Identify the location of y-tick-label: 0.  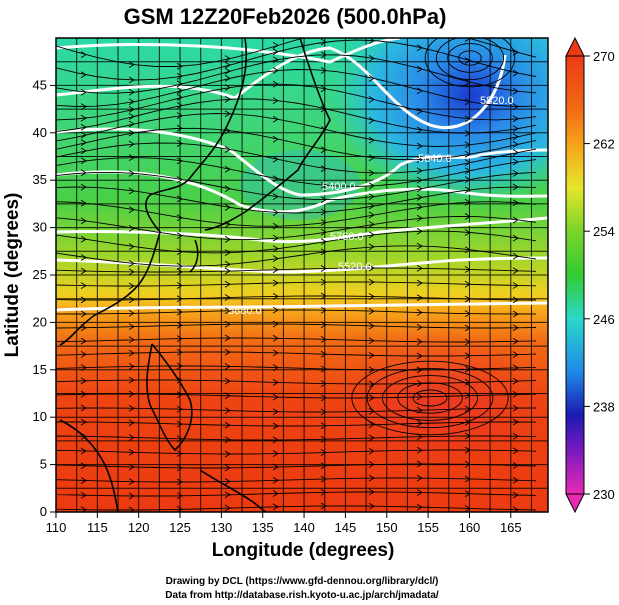
(43, 511).